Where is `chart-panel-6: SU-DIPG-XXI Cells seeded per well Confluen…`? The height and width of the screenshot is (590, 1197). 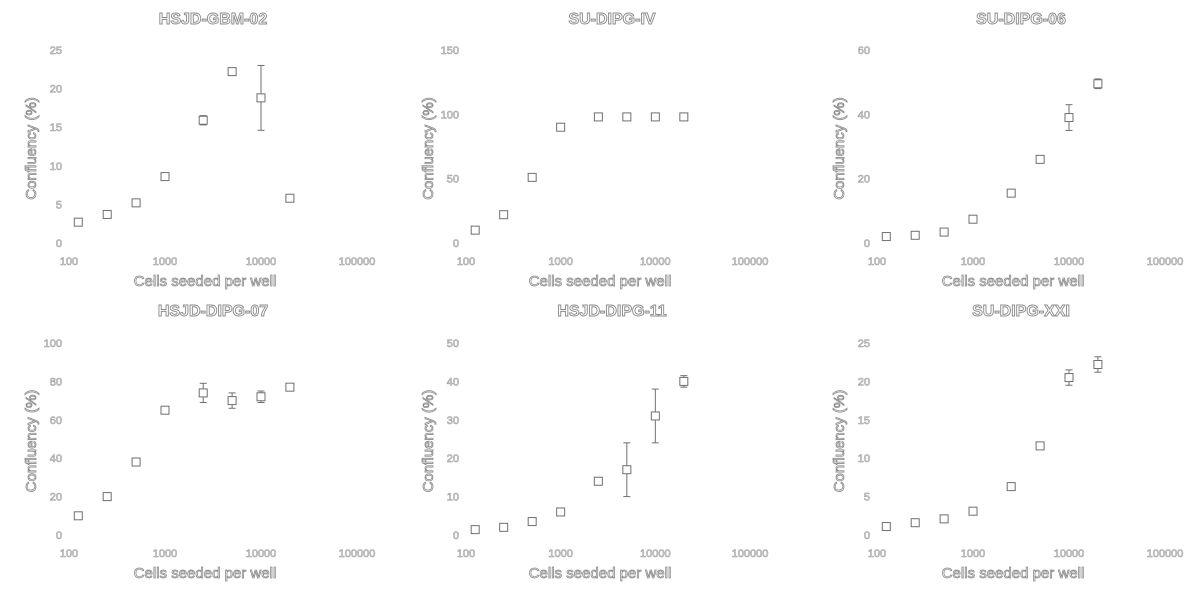 chart-panel-6: SU-DIPG-XXI Cells seeded per well Confluen… is located at coordinates (1007, 443).